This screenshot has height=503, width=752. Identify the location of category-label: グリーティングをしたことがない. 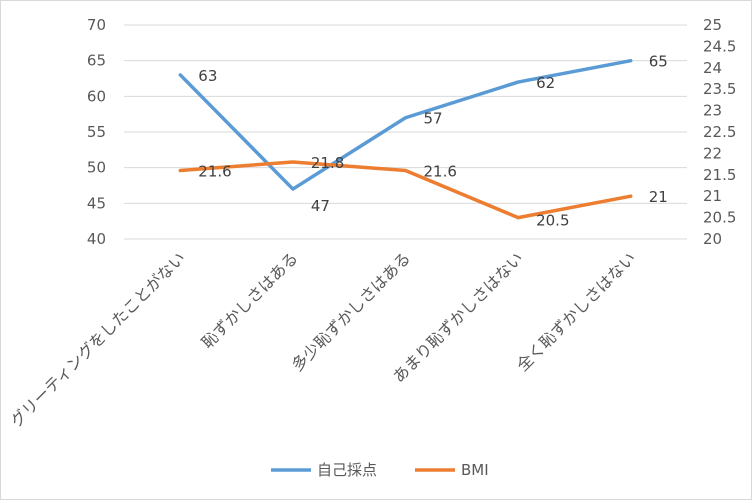
(98, 339).